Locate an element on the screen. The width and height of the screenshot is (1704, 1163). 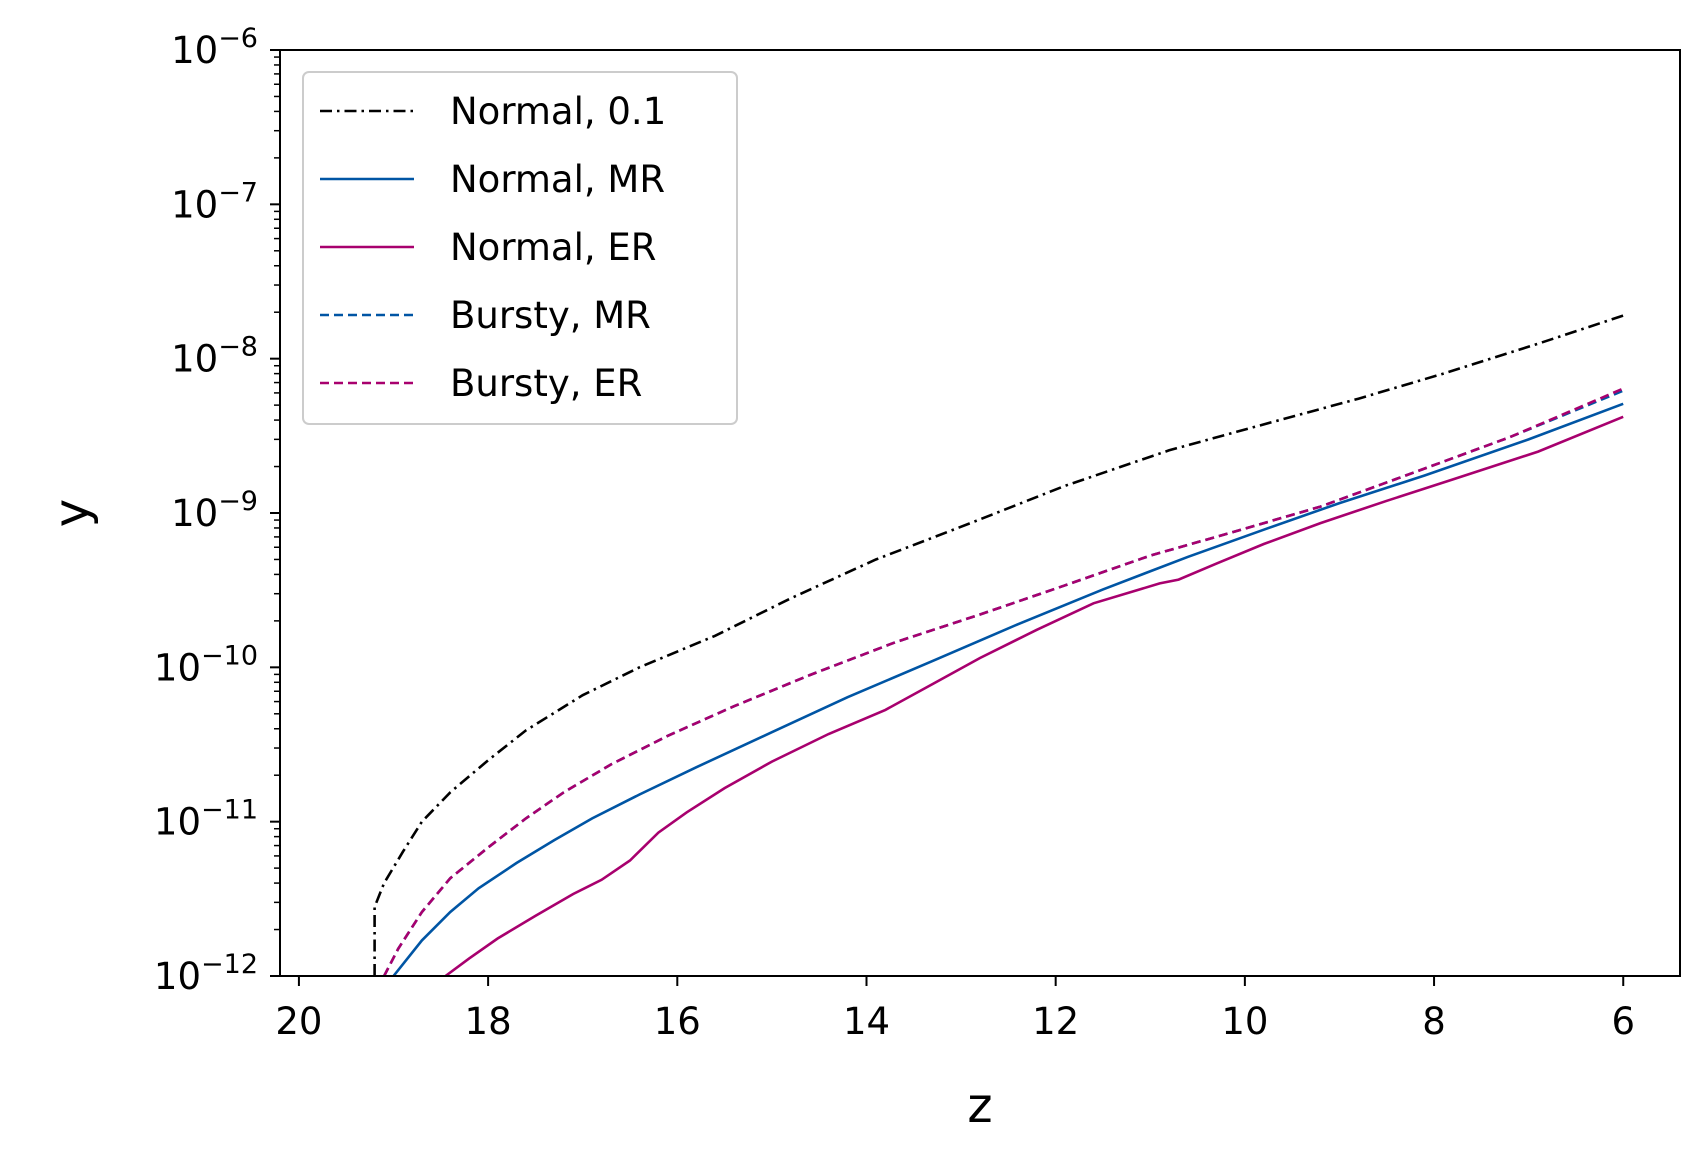
y-tick-label: 10⁻⁸ is located at coordinates (214, 356).